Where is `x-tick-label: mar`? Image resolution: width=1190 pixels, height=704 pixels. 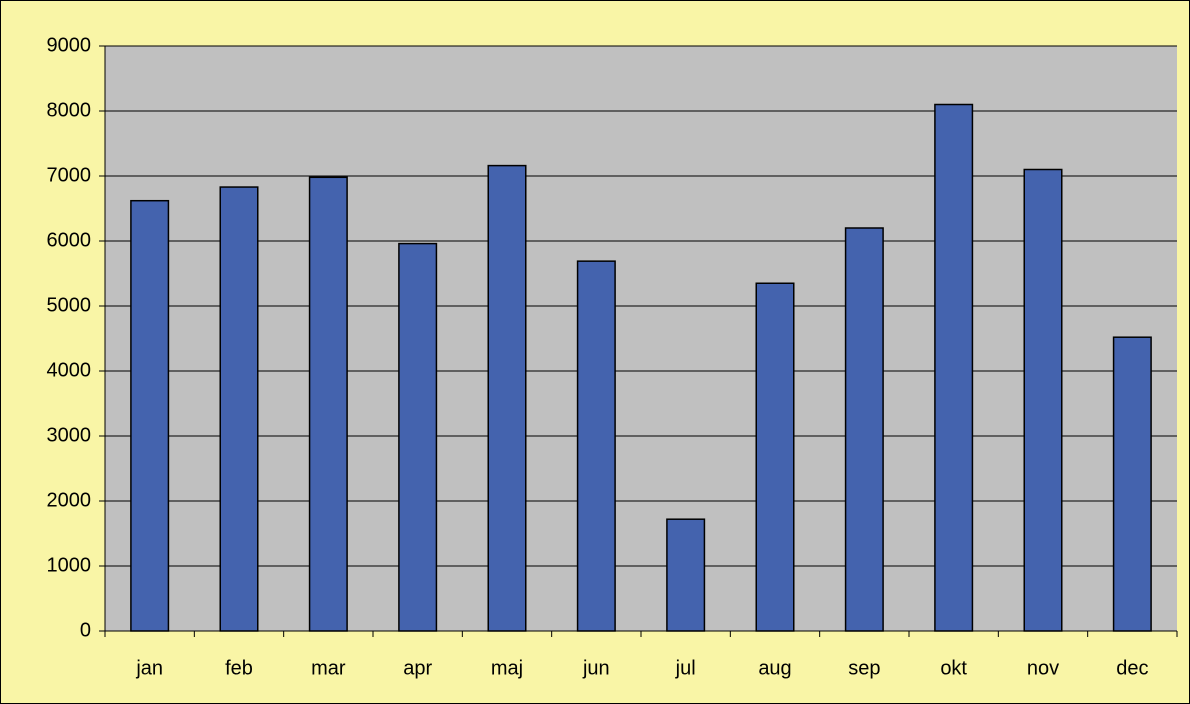
x-tick-label: mar is located at coordinates (328, 668).